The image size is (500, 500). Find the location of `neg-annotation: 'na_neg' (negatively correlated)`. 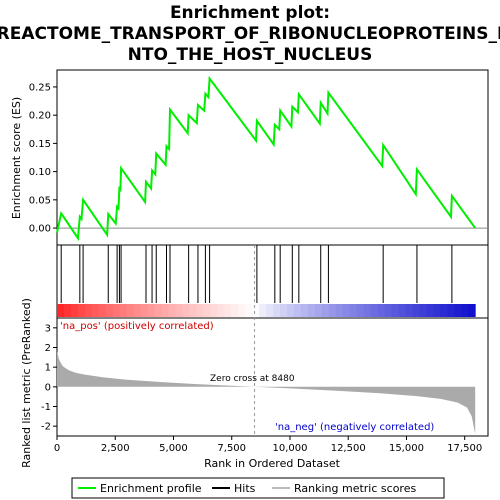

neg-annotation: 'na_neg' (negatively correlated) is located at coordinates (354, 427).